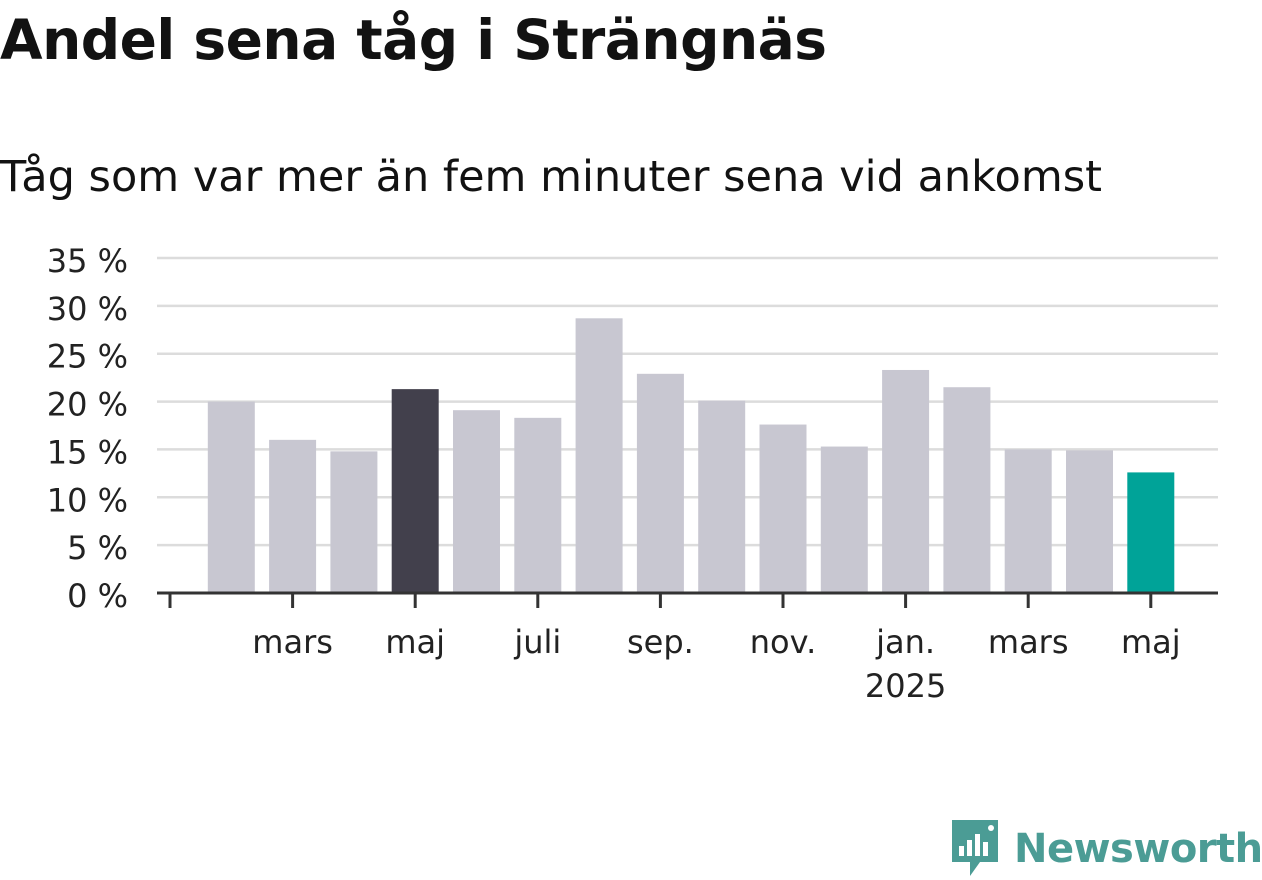 The image size is (1262, 880). Describe the element at coordinates (1138, 849) in the screenshot. I see `logo-text: Newsworthy` at that location.